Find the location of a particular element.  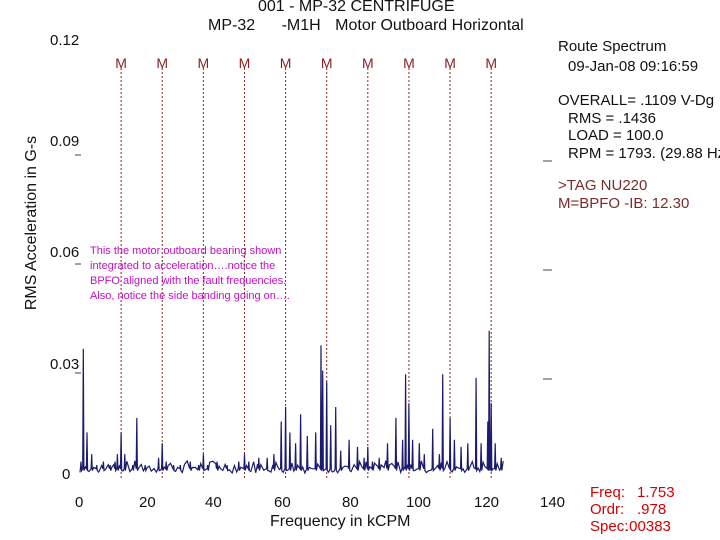

y-tick-label: 0.12 is located at coordinates (65, 40).